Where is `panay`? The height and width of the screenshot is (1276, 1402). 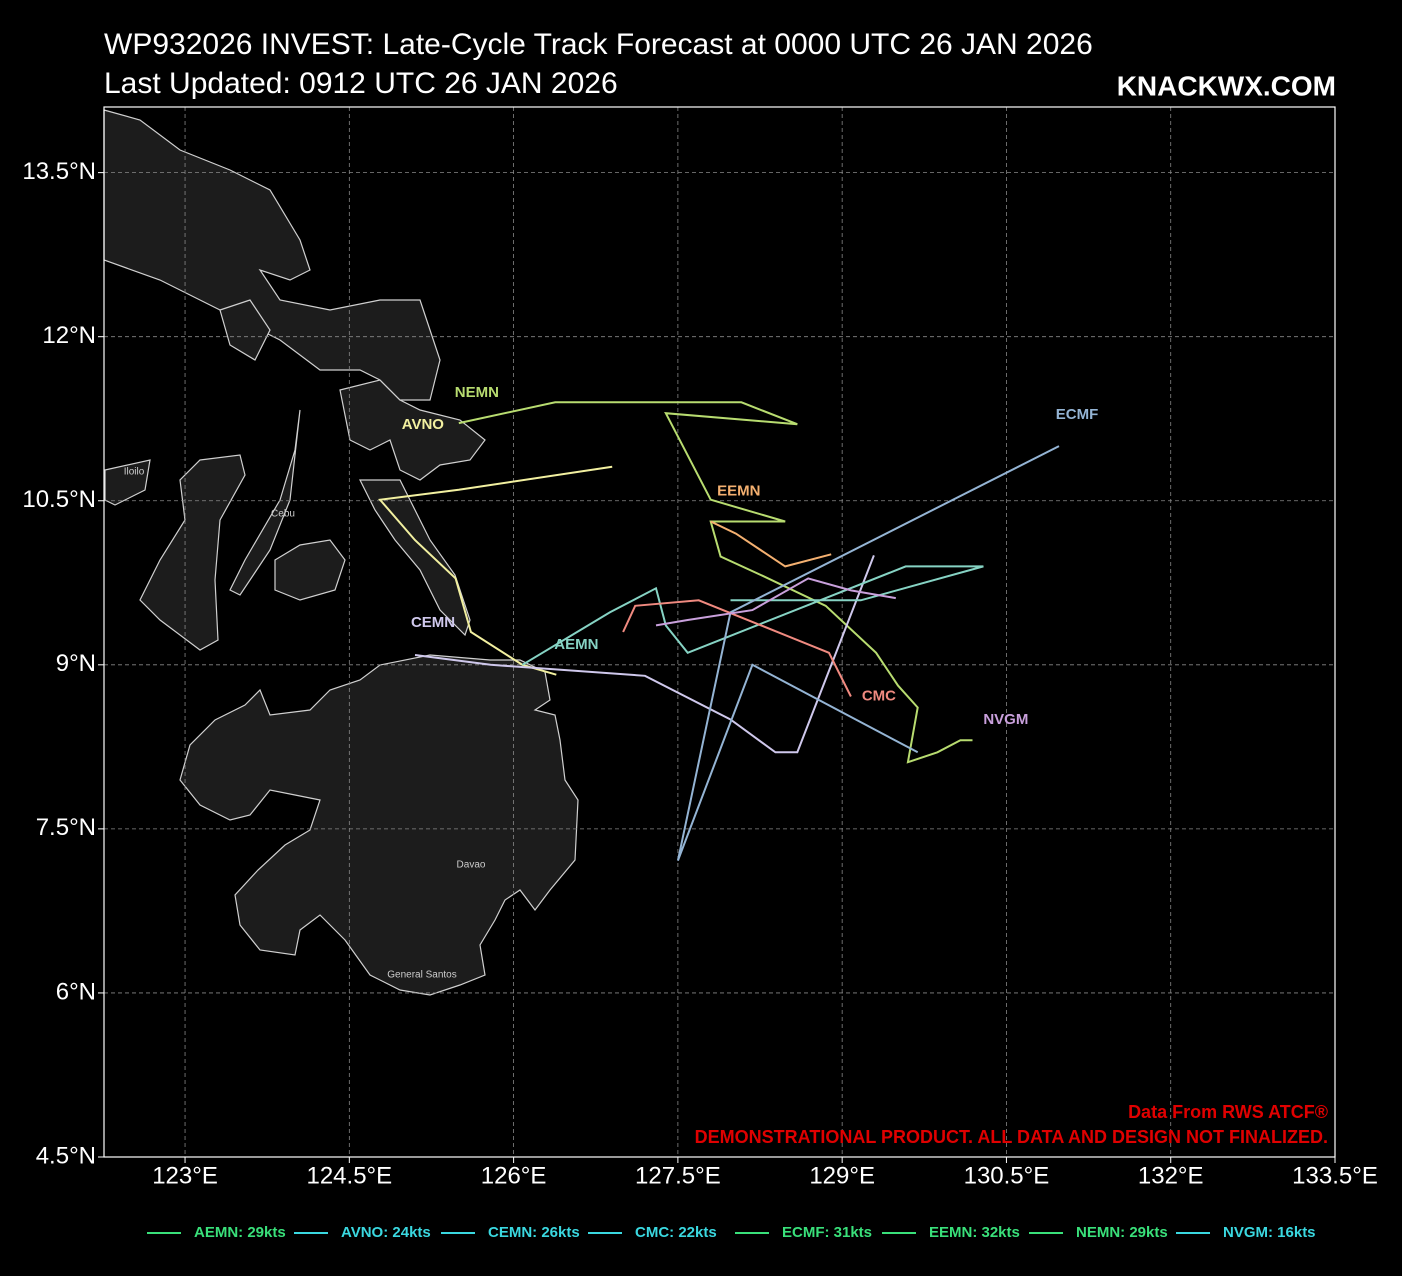 panay is located at coordinates (127, 482).